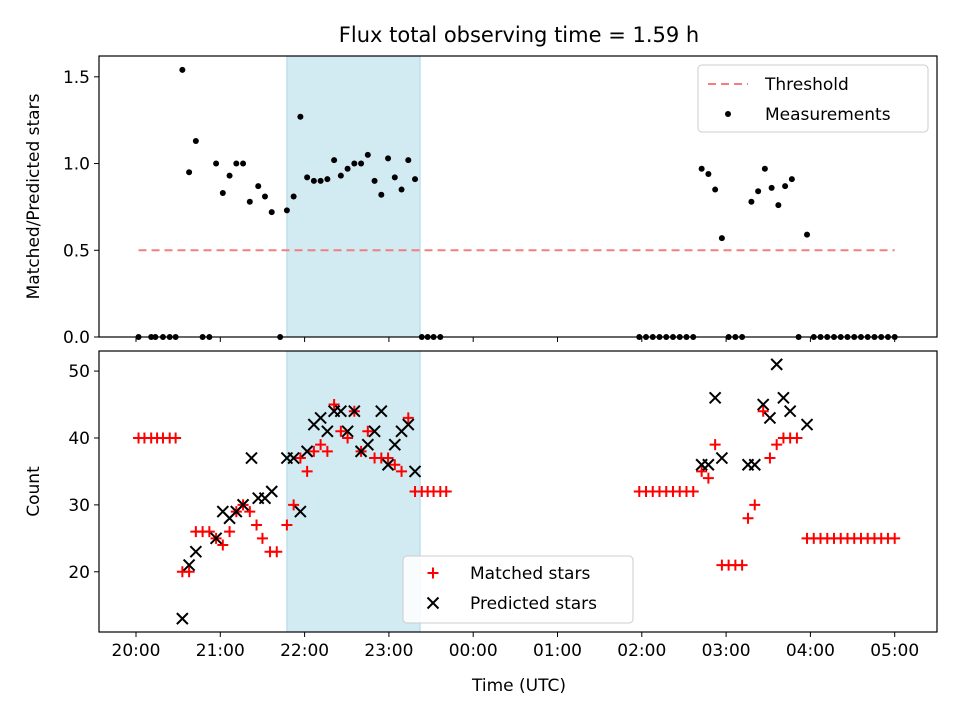  Describe the element at coordinates (136, 651) in the screenshot. I see `x-tick-label: 20:00` at that location.